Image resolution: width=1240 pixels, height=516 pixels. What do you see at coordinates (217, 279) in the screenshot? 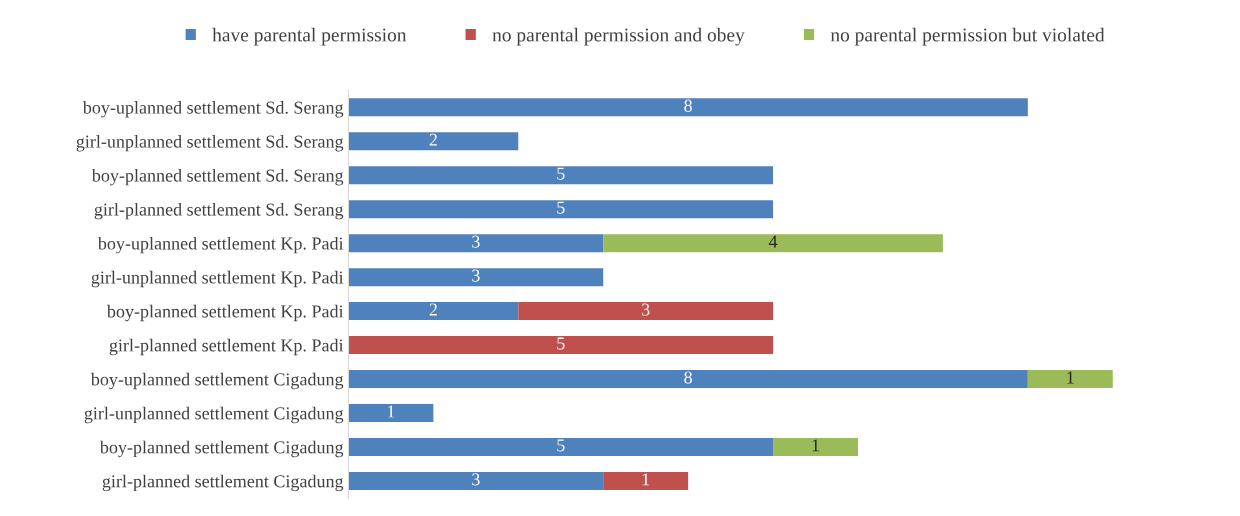
I see `y-tick-label: girl-unplanned settlement Kp. Padi` at bounding box center [217, 279].